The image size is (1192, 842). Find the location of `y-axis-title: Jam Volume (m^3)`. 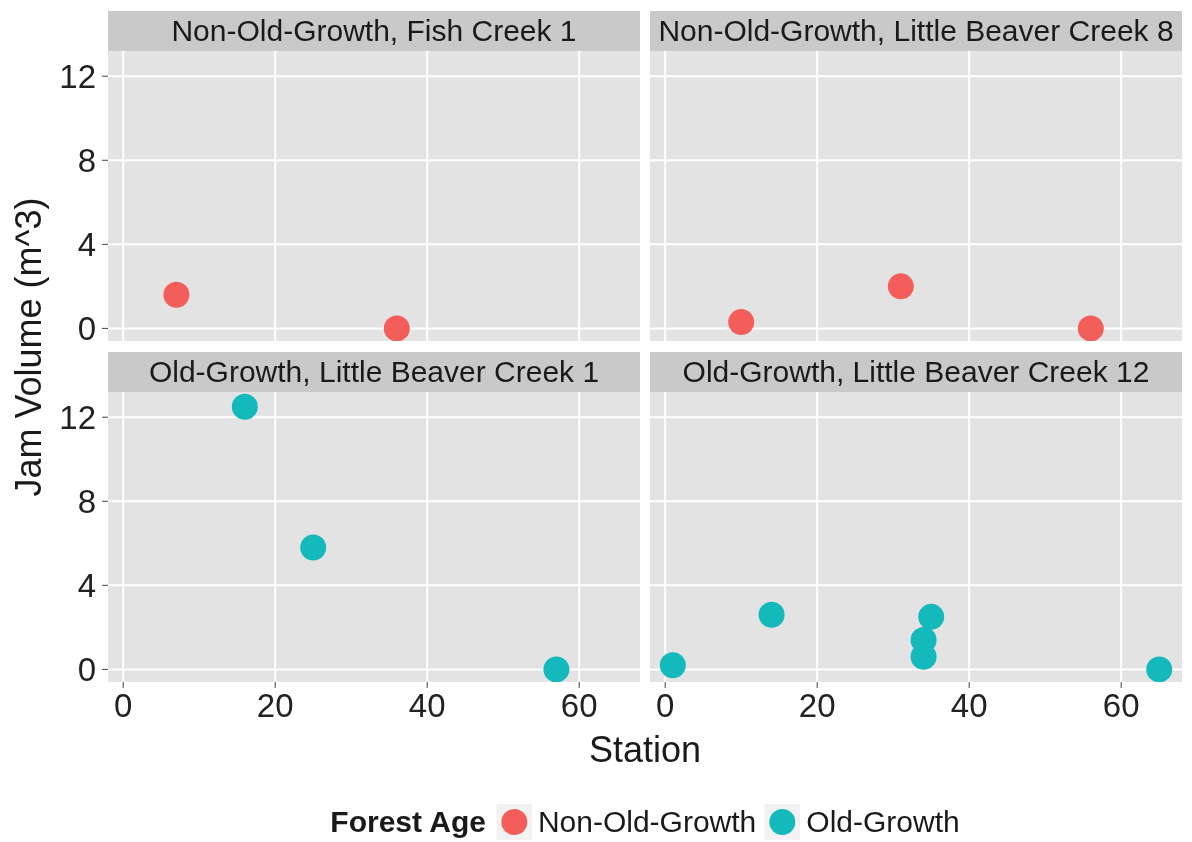

y-axis-title: Jam Volume (m^3) is located at coordinates (29, 346).